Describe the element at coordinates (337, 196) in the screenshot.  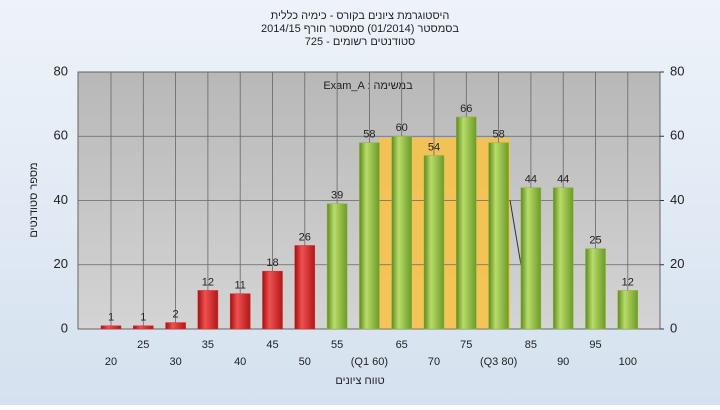
I see `value-label: 39` at that location.